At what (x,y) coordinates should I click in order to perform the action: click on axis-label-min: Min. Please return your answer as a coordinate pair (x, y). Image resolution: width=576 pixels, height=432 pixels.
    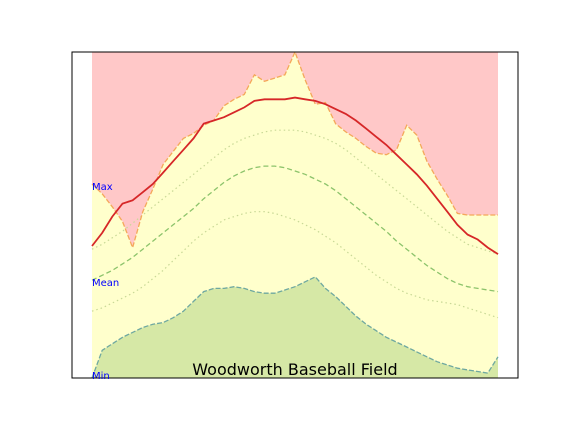
    Looking at the image, I should click on (101, 376).